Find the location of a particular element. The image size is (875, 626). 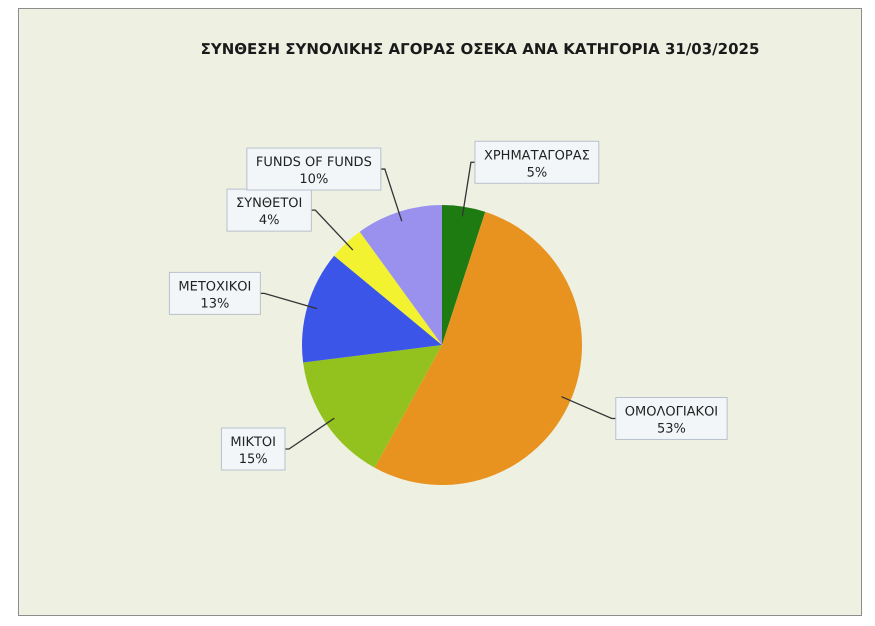

data-label: 15% is located at coordinates (253, 459).